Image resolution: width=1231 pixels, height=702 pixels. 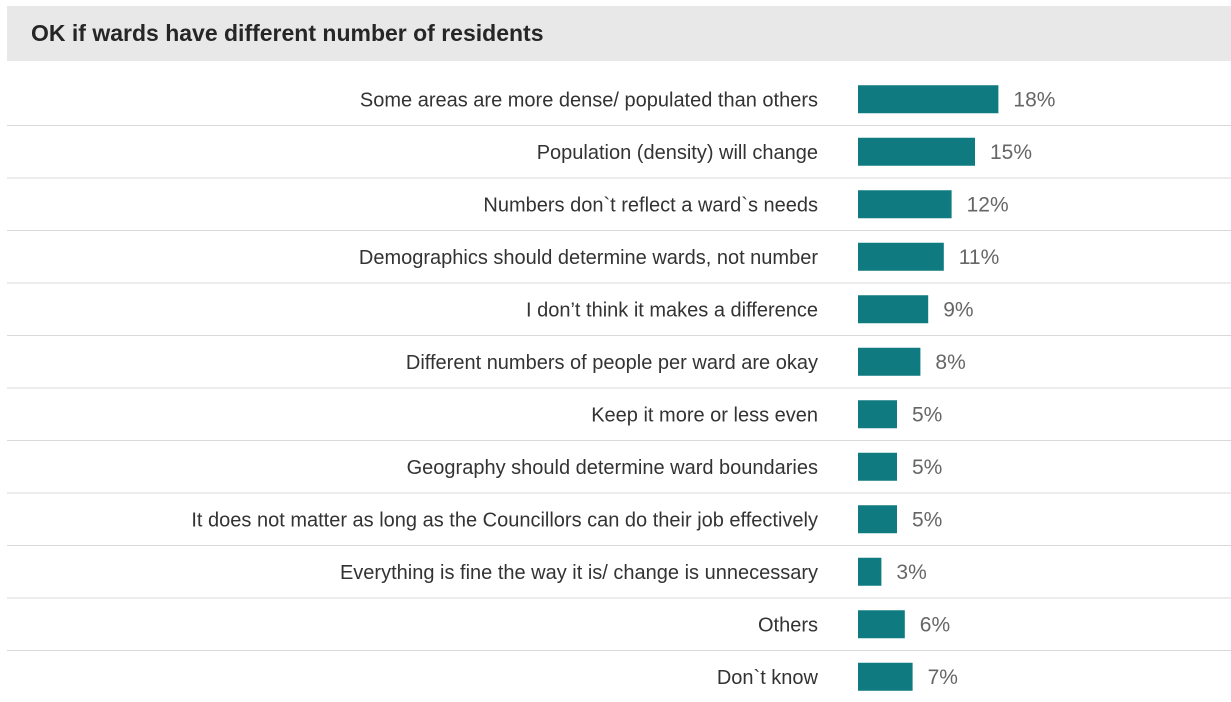 What do you see at coordinates (704, 415) in the screenshot?
I see `category-label: Keep it more or less even` at bounding box center [704, 415].